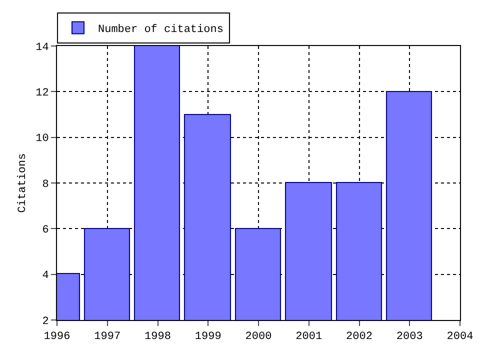 This screenshot has width=480, height=350. I want to click on y-tick-label: 8, so click(45, 184).